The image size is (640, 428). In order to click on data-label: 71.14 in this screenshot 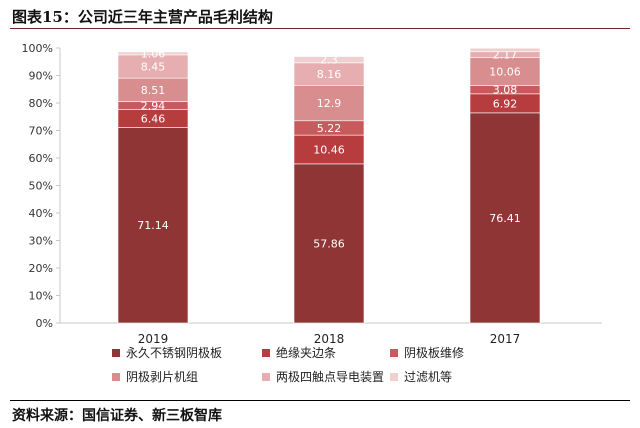, I will do `click(153, 225)`.